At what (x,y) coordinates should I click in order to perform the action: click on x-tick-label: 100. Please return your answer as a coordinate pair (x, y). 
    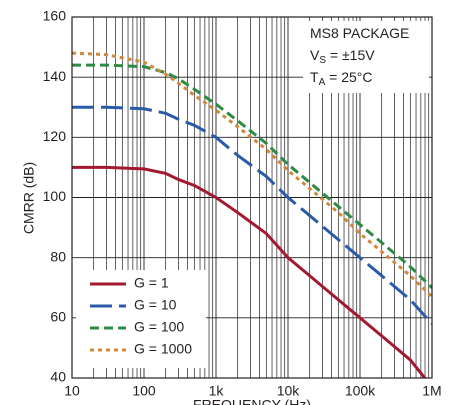
    Looking at the image, I should click on (144, 391).